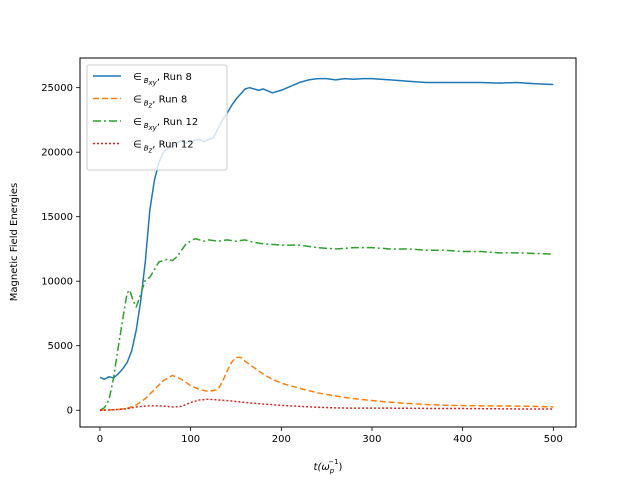  Describe the element at coordinates (57, 88) in the screenshot. I see `y-tick-label: 25000` at that location.